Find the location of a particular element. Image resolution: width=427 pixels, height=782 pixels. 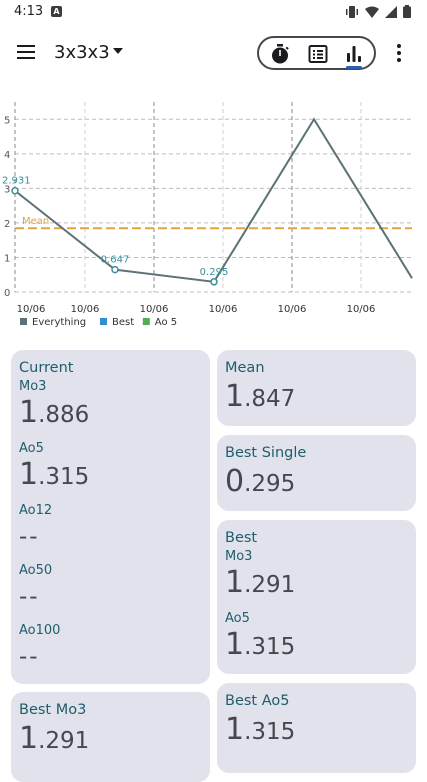

best-mo3-label: Mo3 is located at coordinates (239, 556).